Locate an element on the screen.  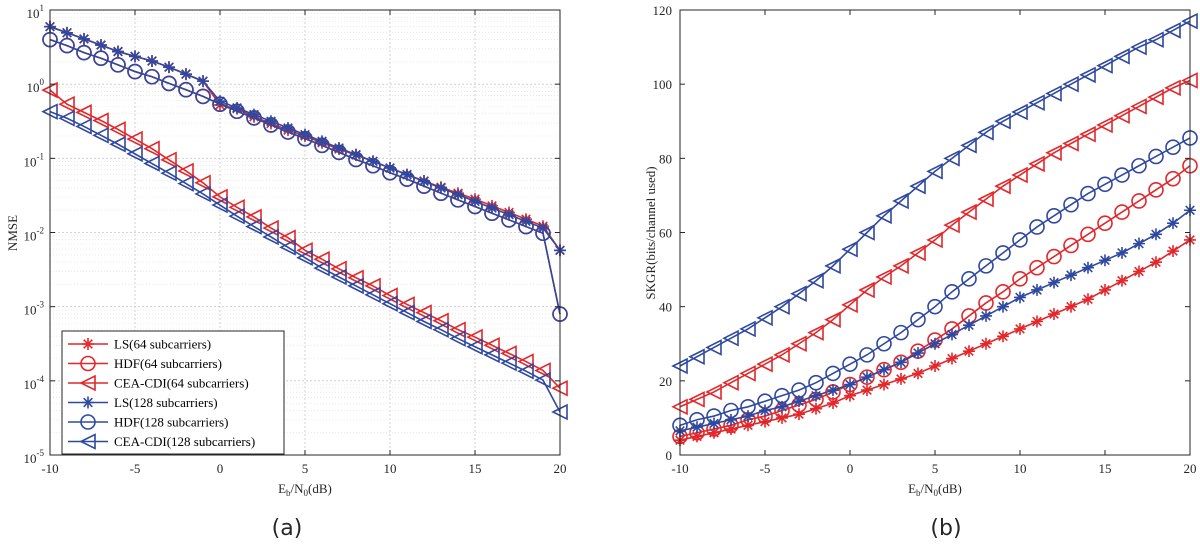
y-tick-label: 100 is located at coordinates (36, 86).